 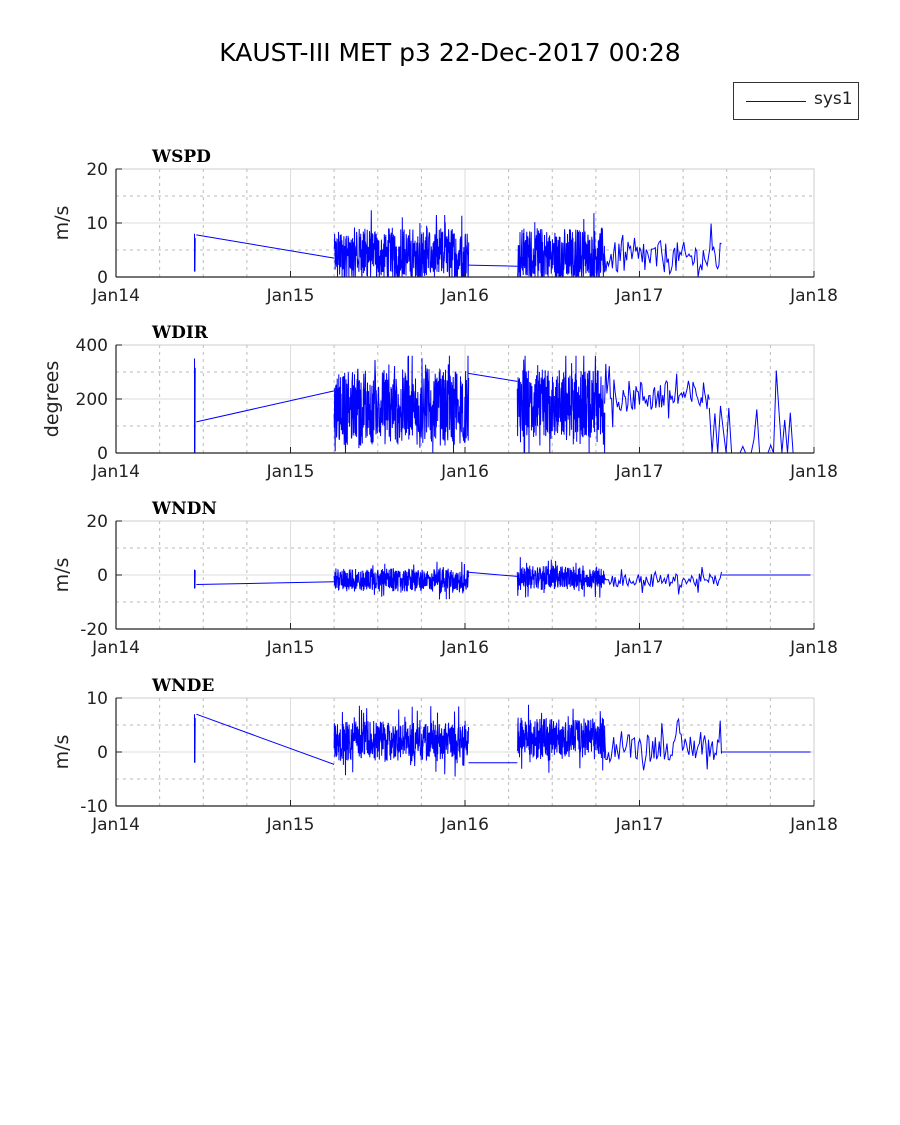 What do you see at coordinates (833, 99) in the screenshot?
I see `legend-label-sys1: sys1` at bounding box center [833, 99].